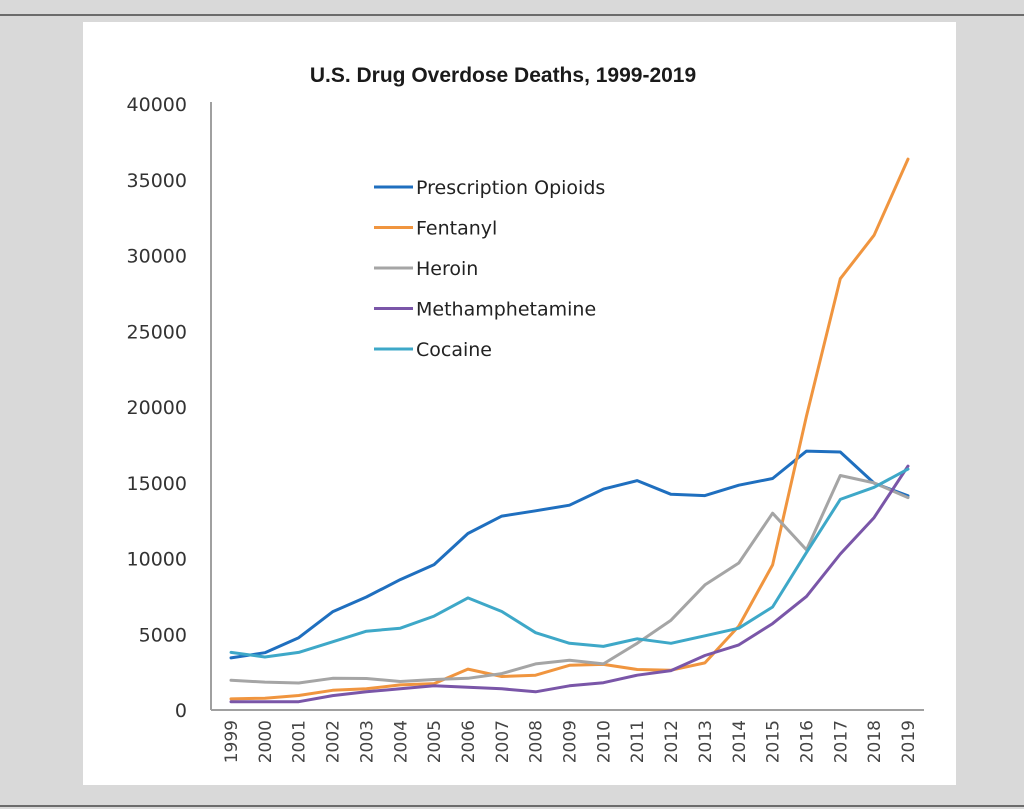 The image size is (1024, 809). What do you see at coordinates (157, 560) in the screenshot?
I see `y-tick-label: 10000` at bounding box center [157, 560].